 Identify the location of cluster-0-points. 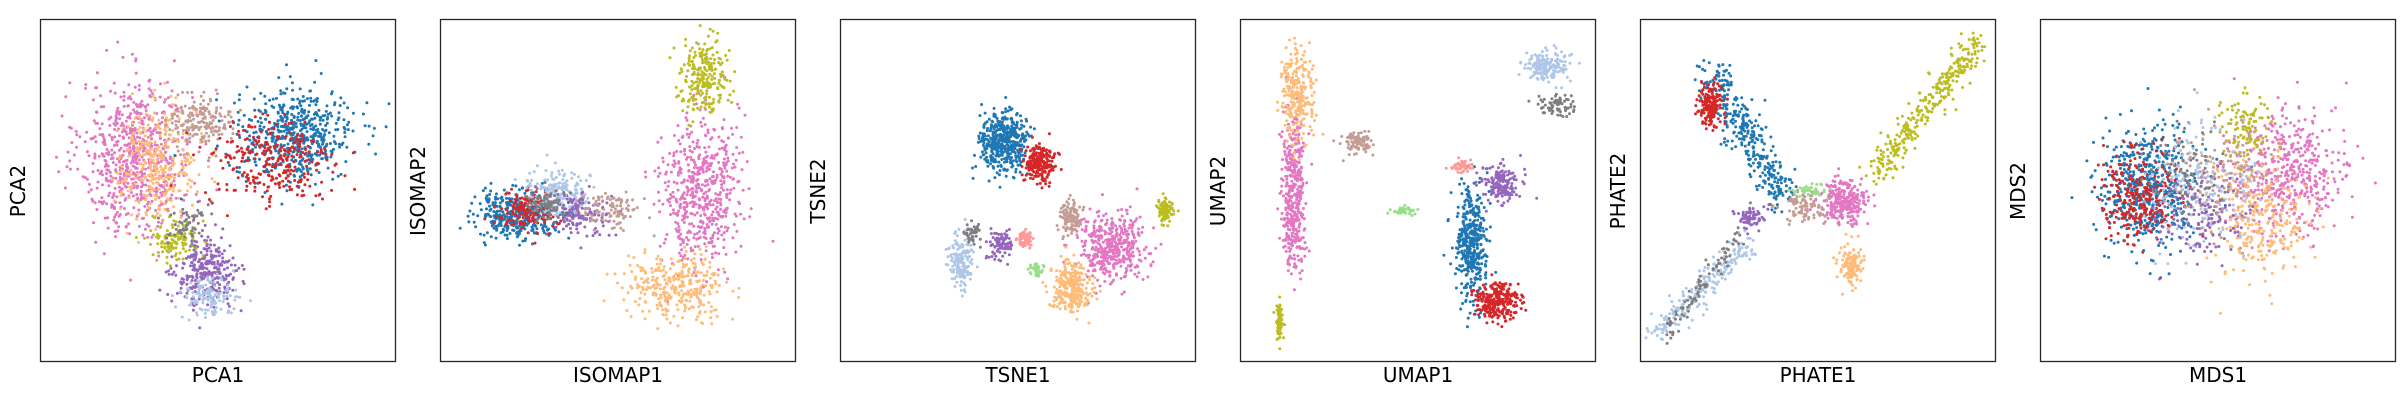
(140, 161).